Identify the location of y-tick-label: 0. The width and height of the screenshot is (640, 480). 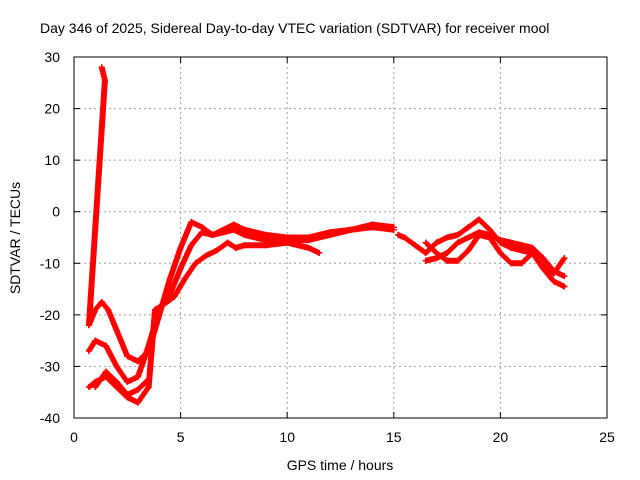
(56, 212).